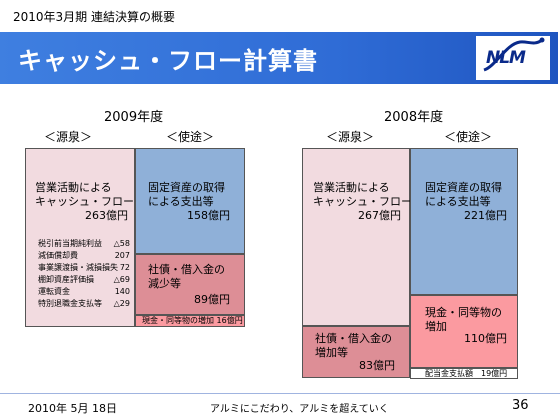  I want to click on breakdown-label: 減価償却費, so click(58, 255).